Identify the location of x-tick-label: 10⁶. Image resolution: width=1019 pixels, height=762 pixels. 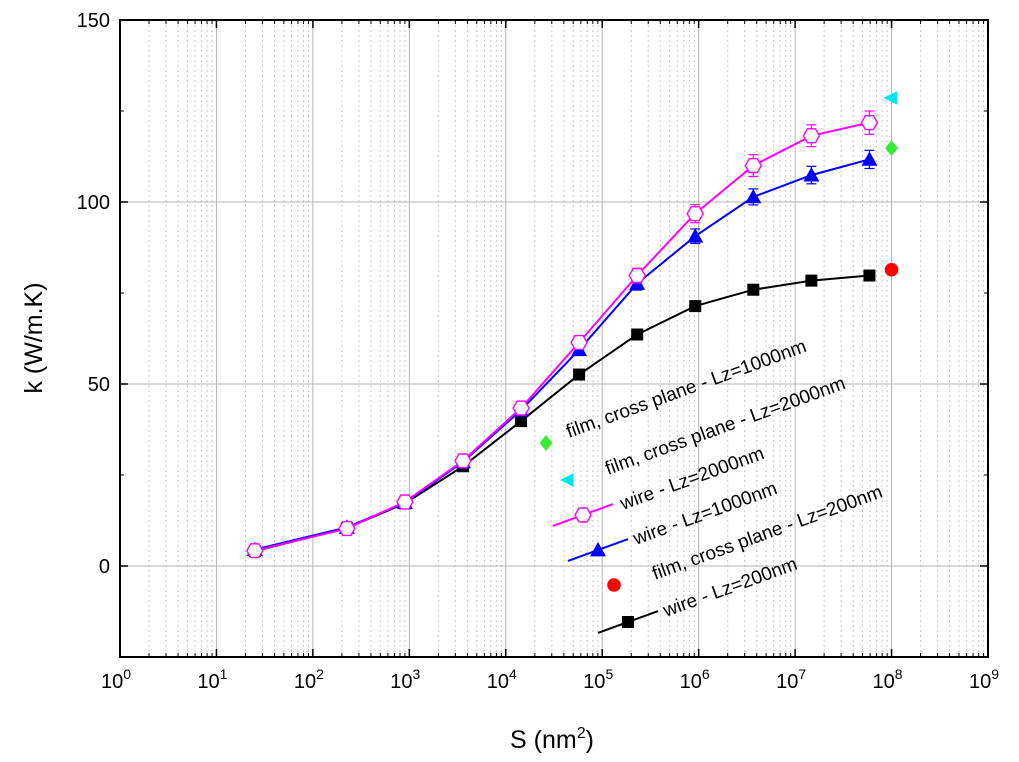
(695, 679).